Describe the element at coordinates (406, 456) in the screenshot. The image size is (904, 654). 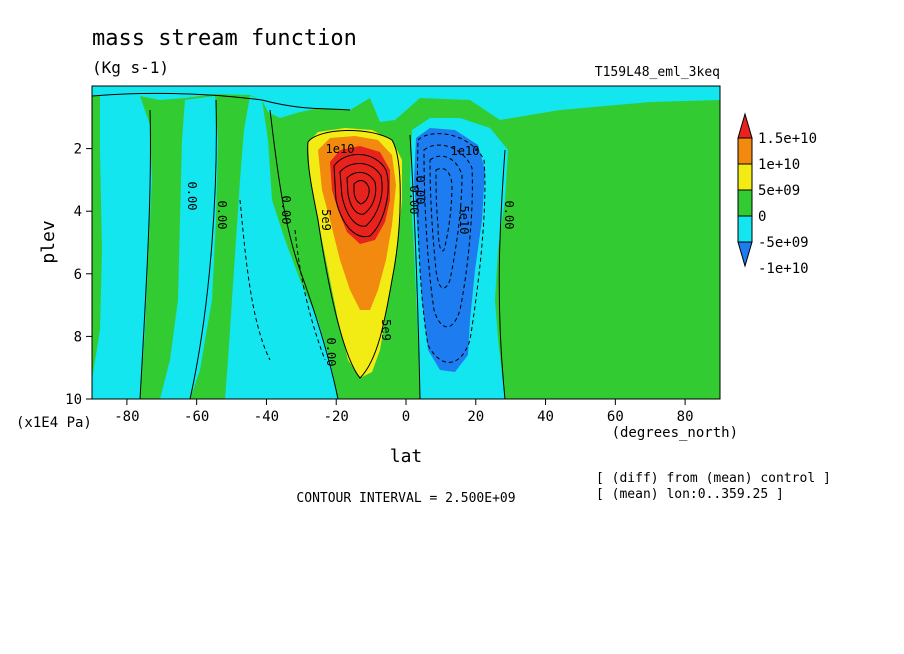
I see `x-axis-label: lat` at that location.